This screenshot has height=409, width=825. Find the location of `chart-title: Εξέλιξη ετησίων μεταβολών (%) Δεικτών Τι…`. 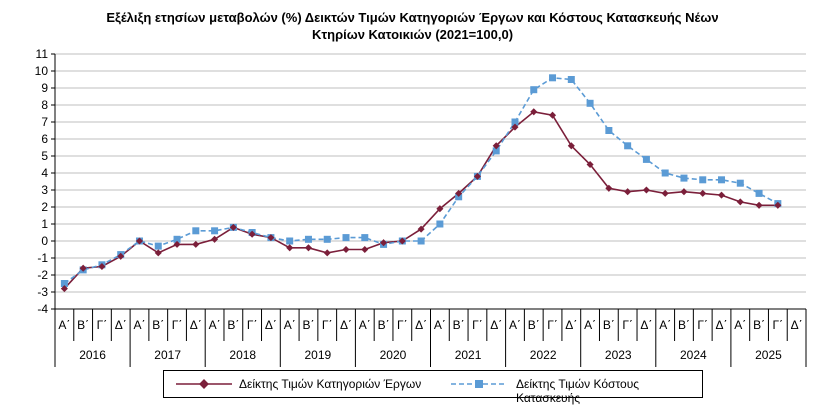

chart-title: Εξέλιξη ετησίων μεταβολών (%) Δεικτών Τι… is located at coordinates (412, 17).